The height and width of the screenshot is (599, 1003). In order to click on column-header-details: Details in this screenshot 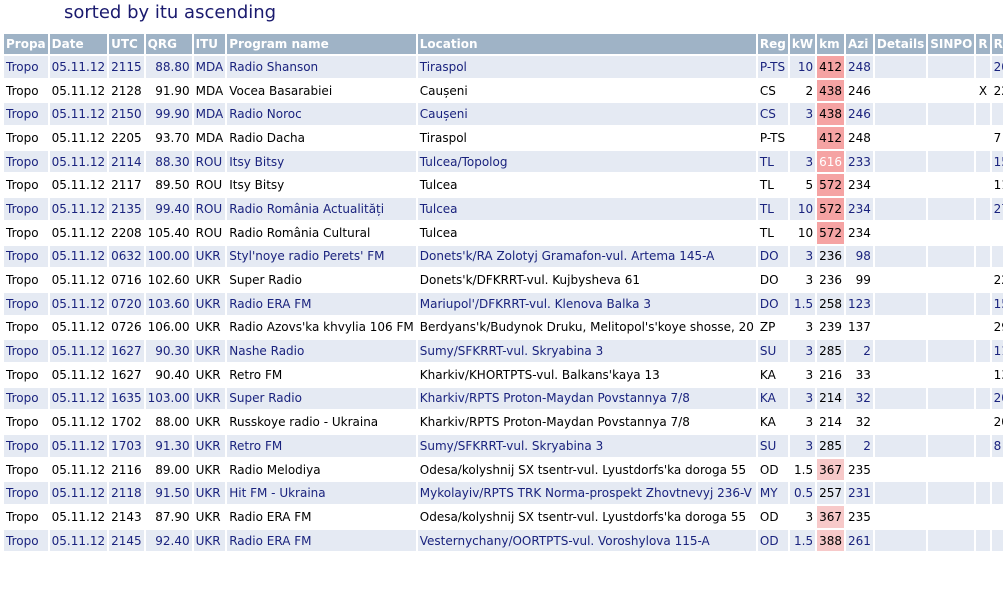, I will do `click(900, 44)`.